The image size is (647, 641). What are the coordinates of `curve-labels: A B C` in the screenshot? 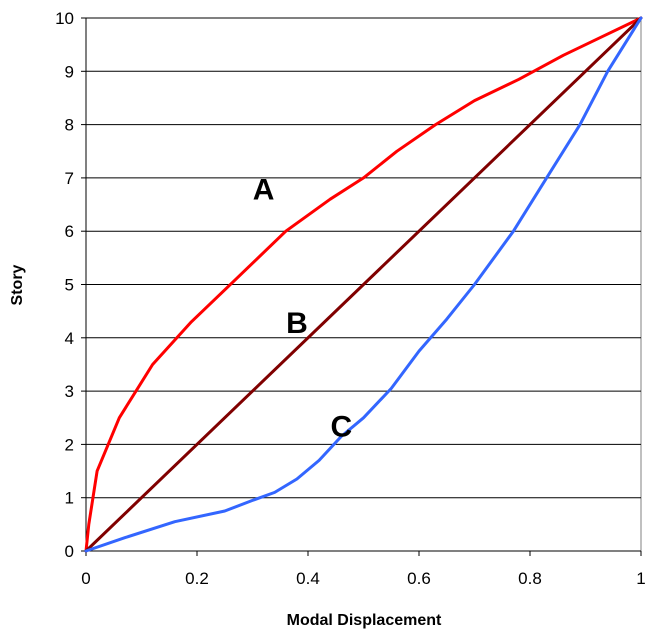 It's located at (302, 309).